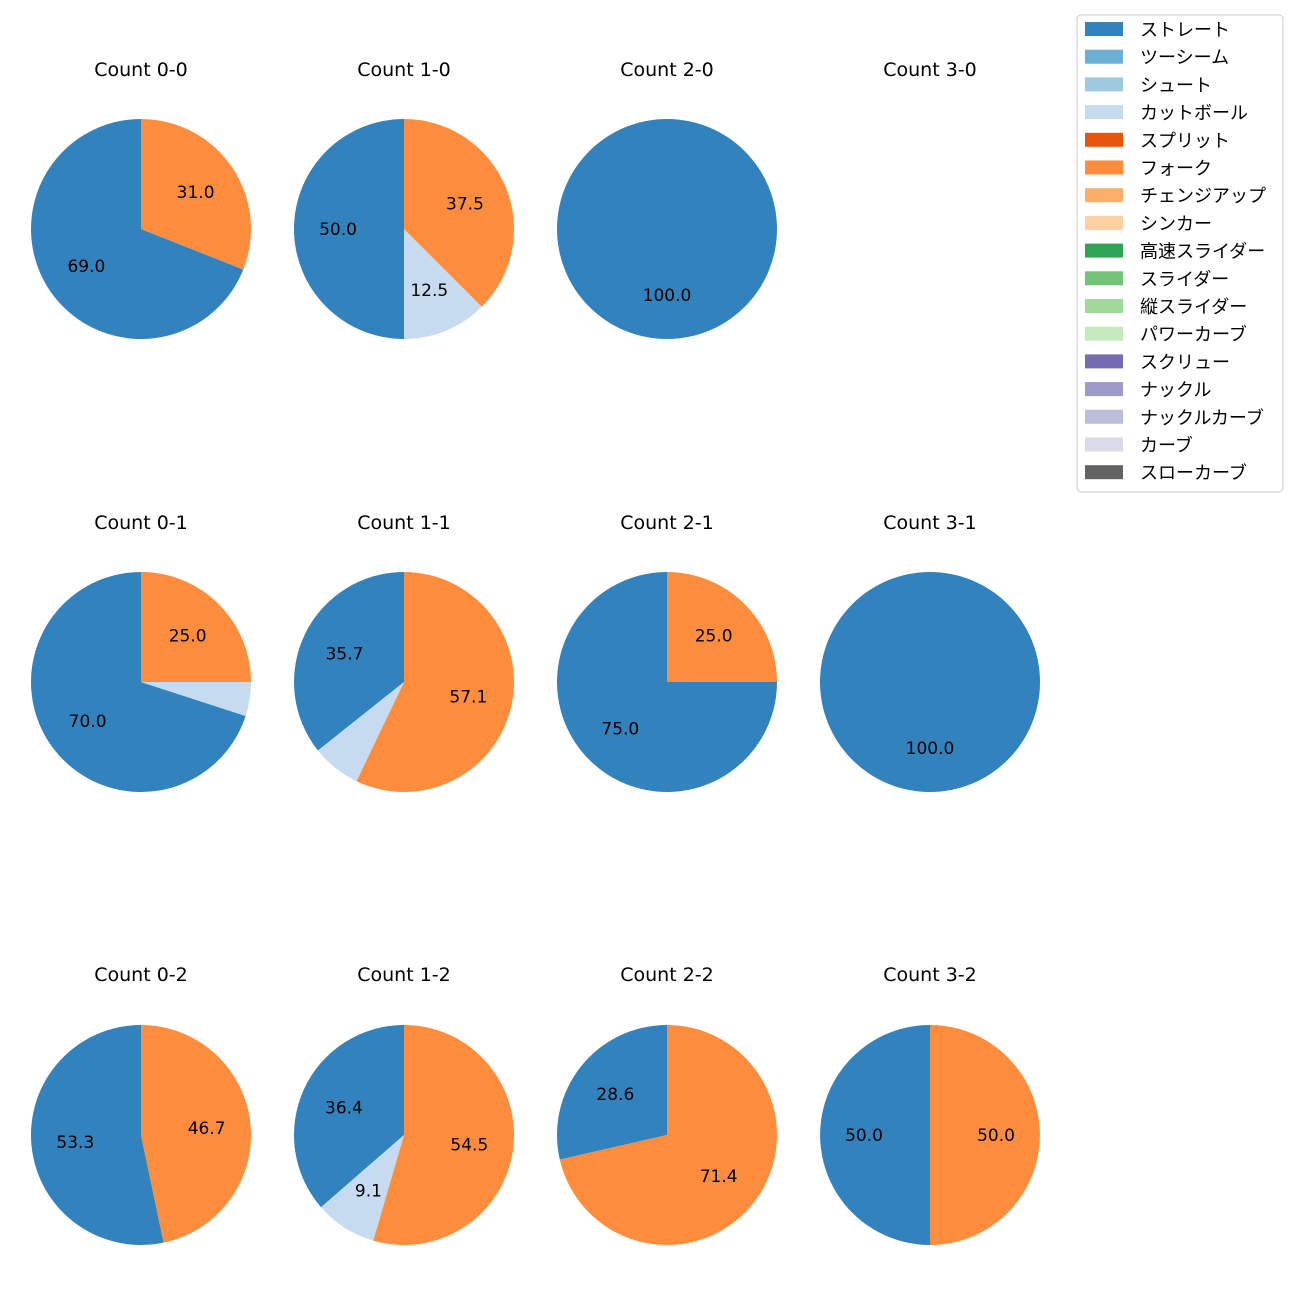  Describe the element at coordinates (465, 205) in the screenshot. I see `slice-label: 37.5` at that location.